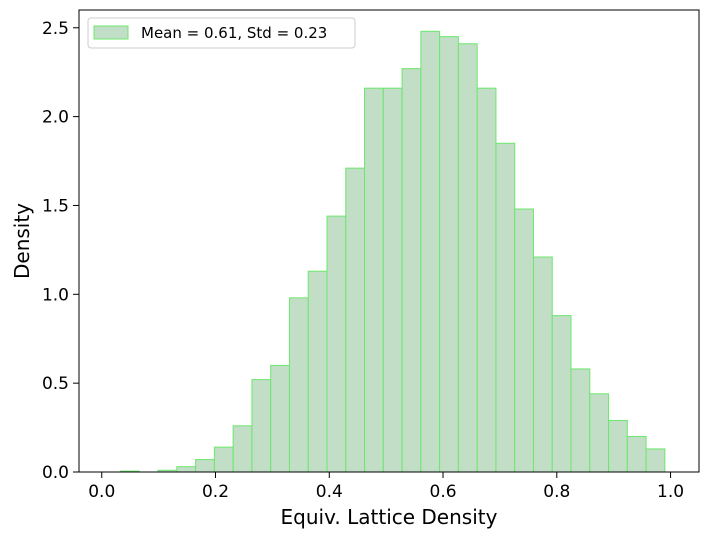 The image size is (709, 539). I want to click on legend-entry: Mean = 0.61, Std = 0.23, so click(234, 33).